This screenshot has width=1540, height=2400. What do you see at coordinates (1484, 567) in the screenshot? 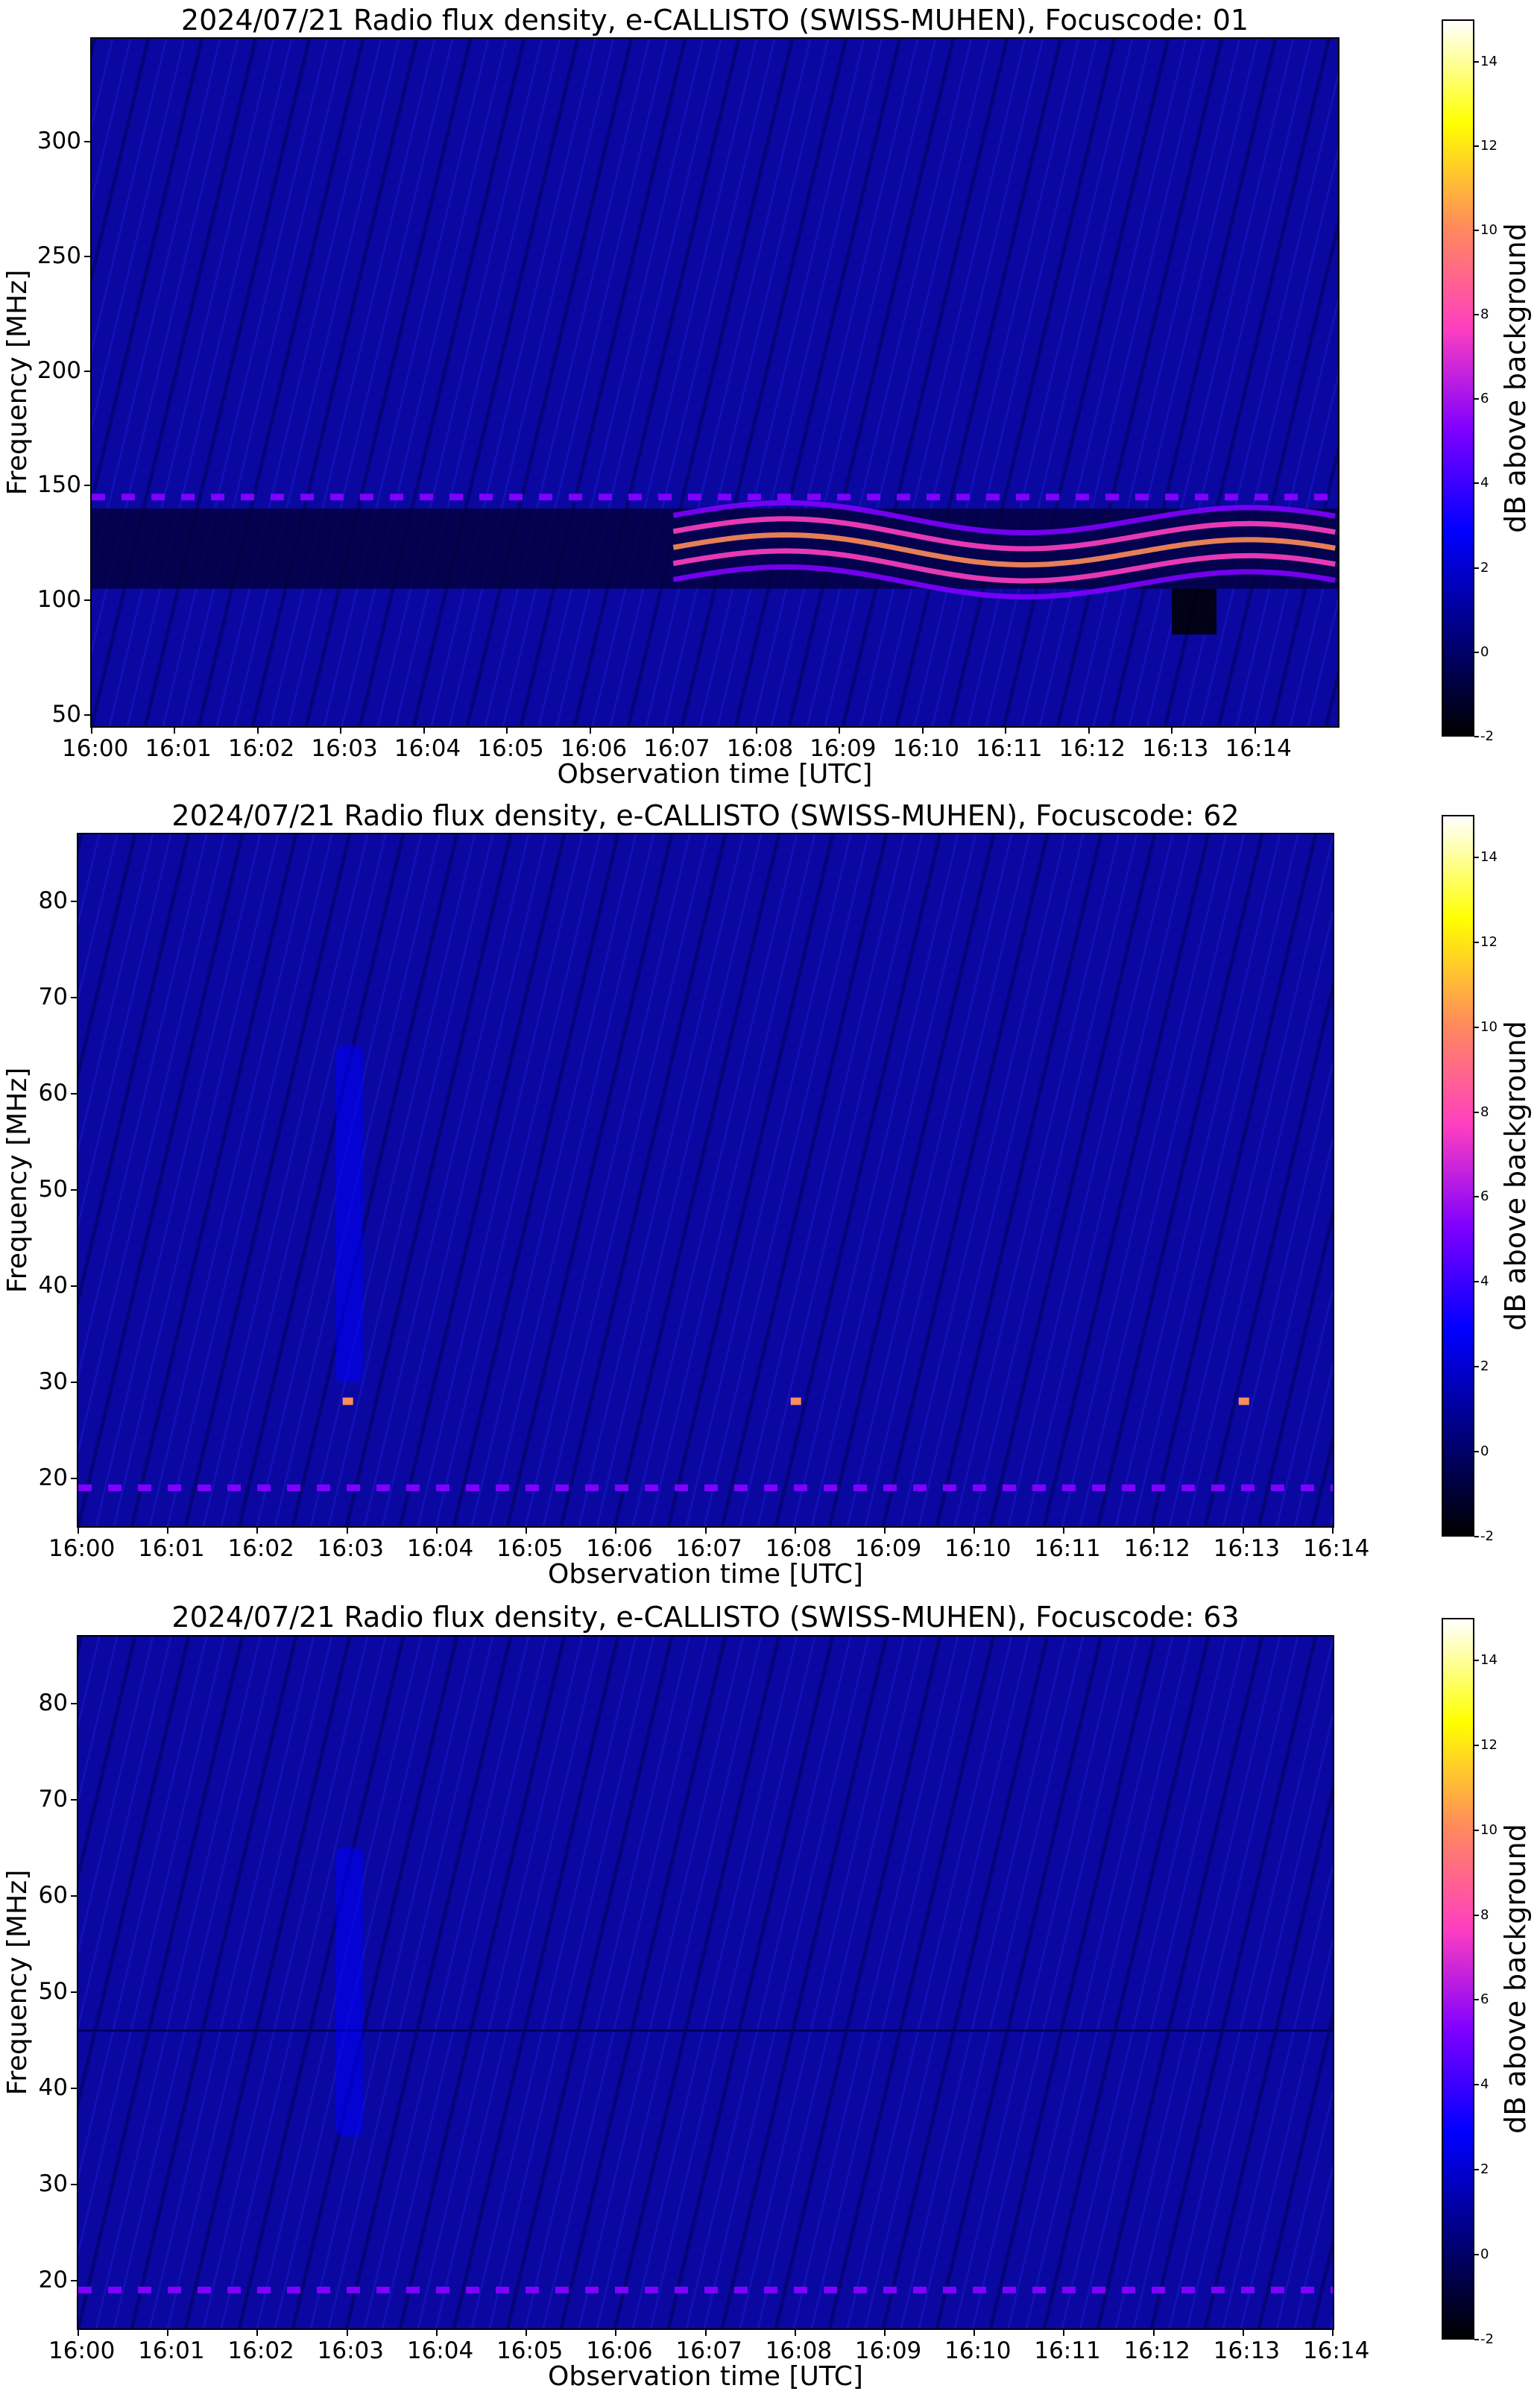
I see `colorbar-tick-label: 2` at bounding box center [1484, 567].